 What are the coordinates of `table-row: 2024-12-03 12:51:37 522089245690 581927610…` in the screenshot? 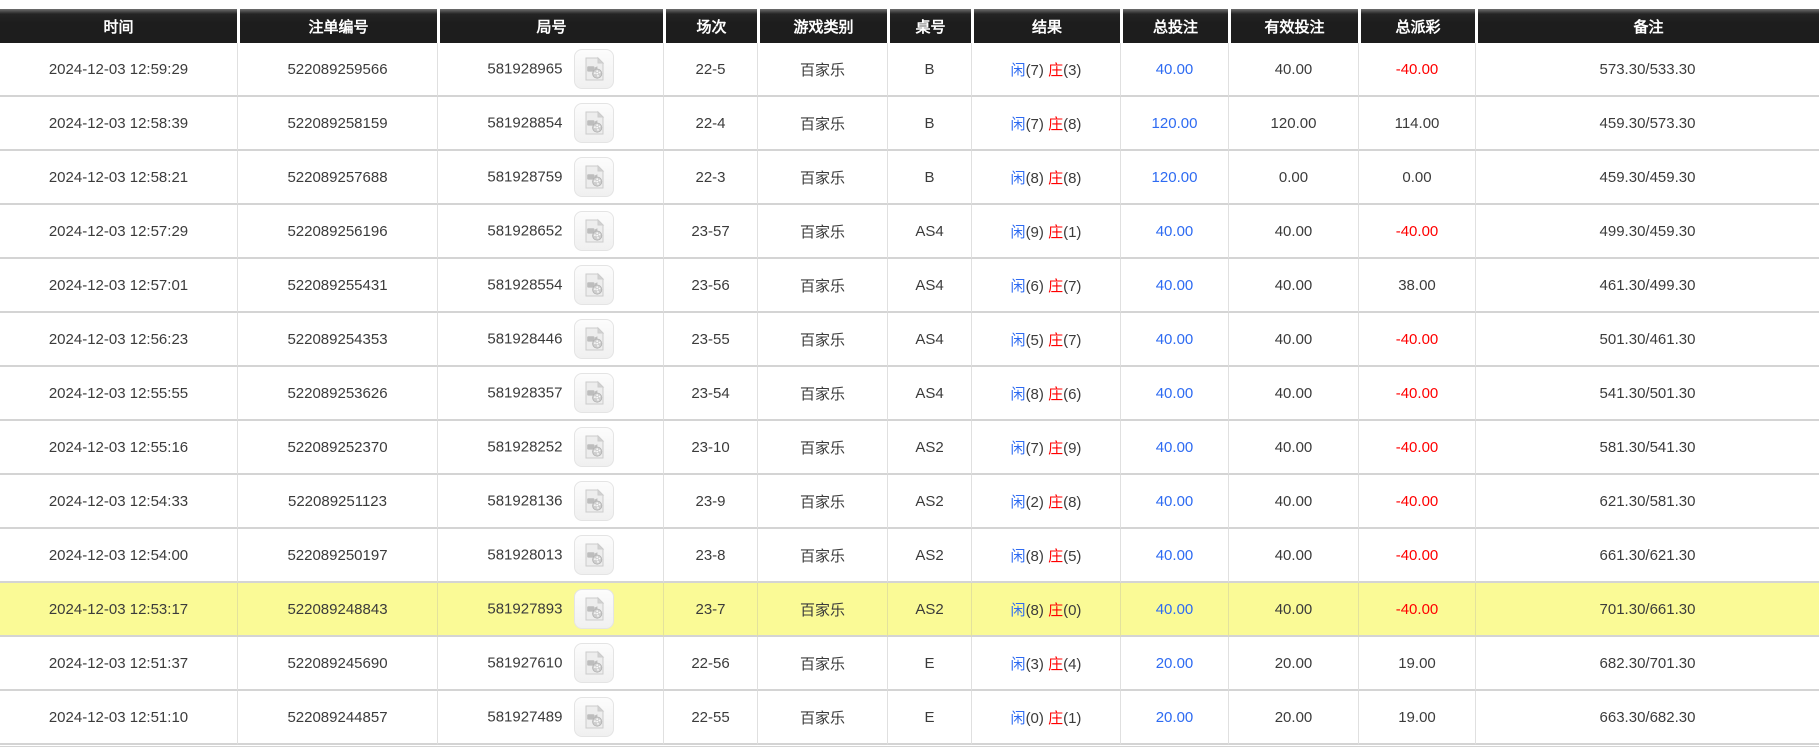 It's located at (909, 664).